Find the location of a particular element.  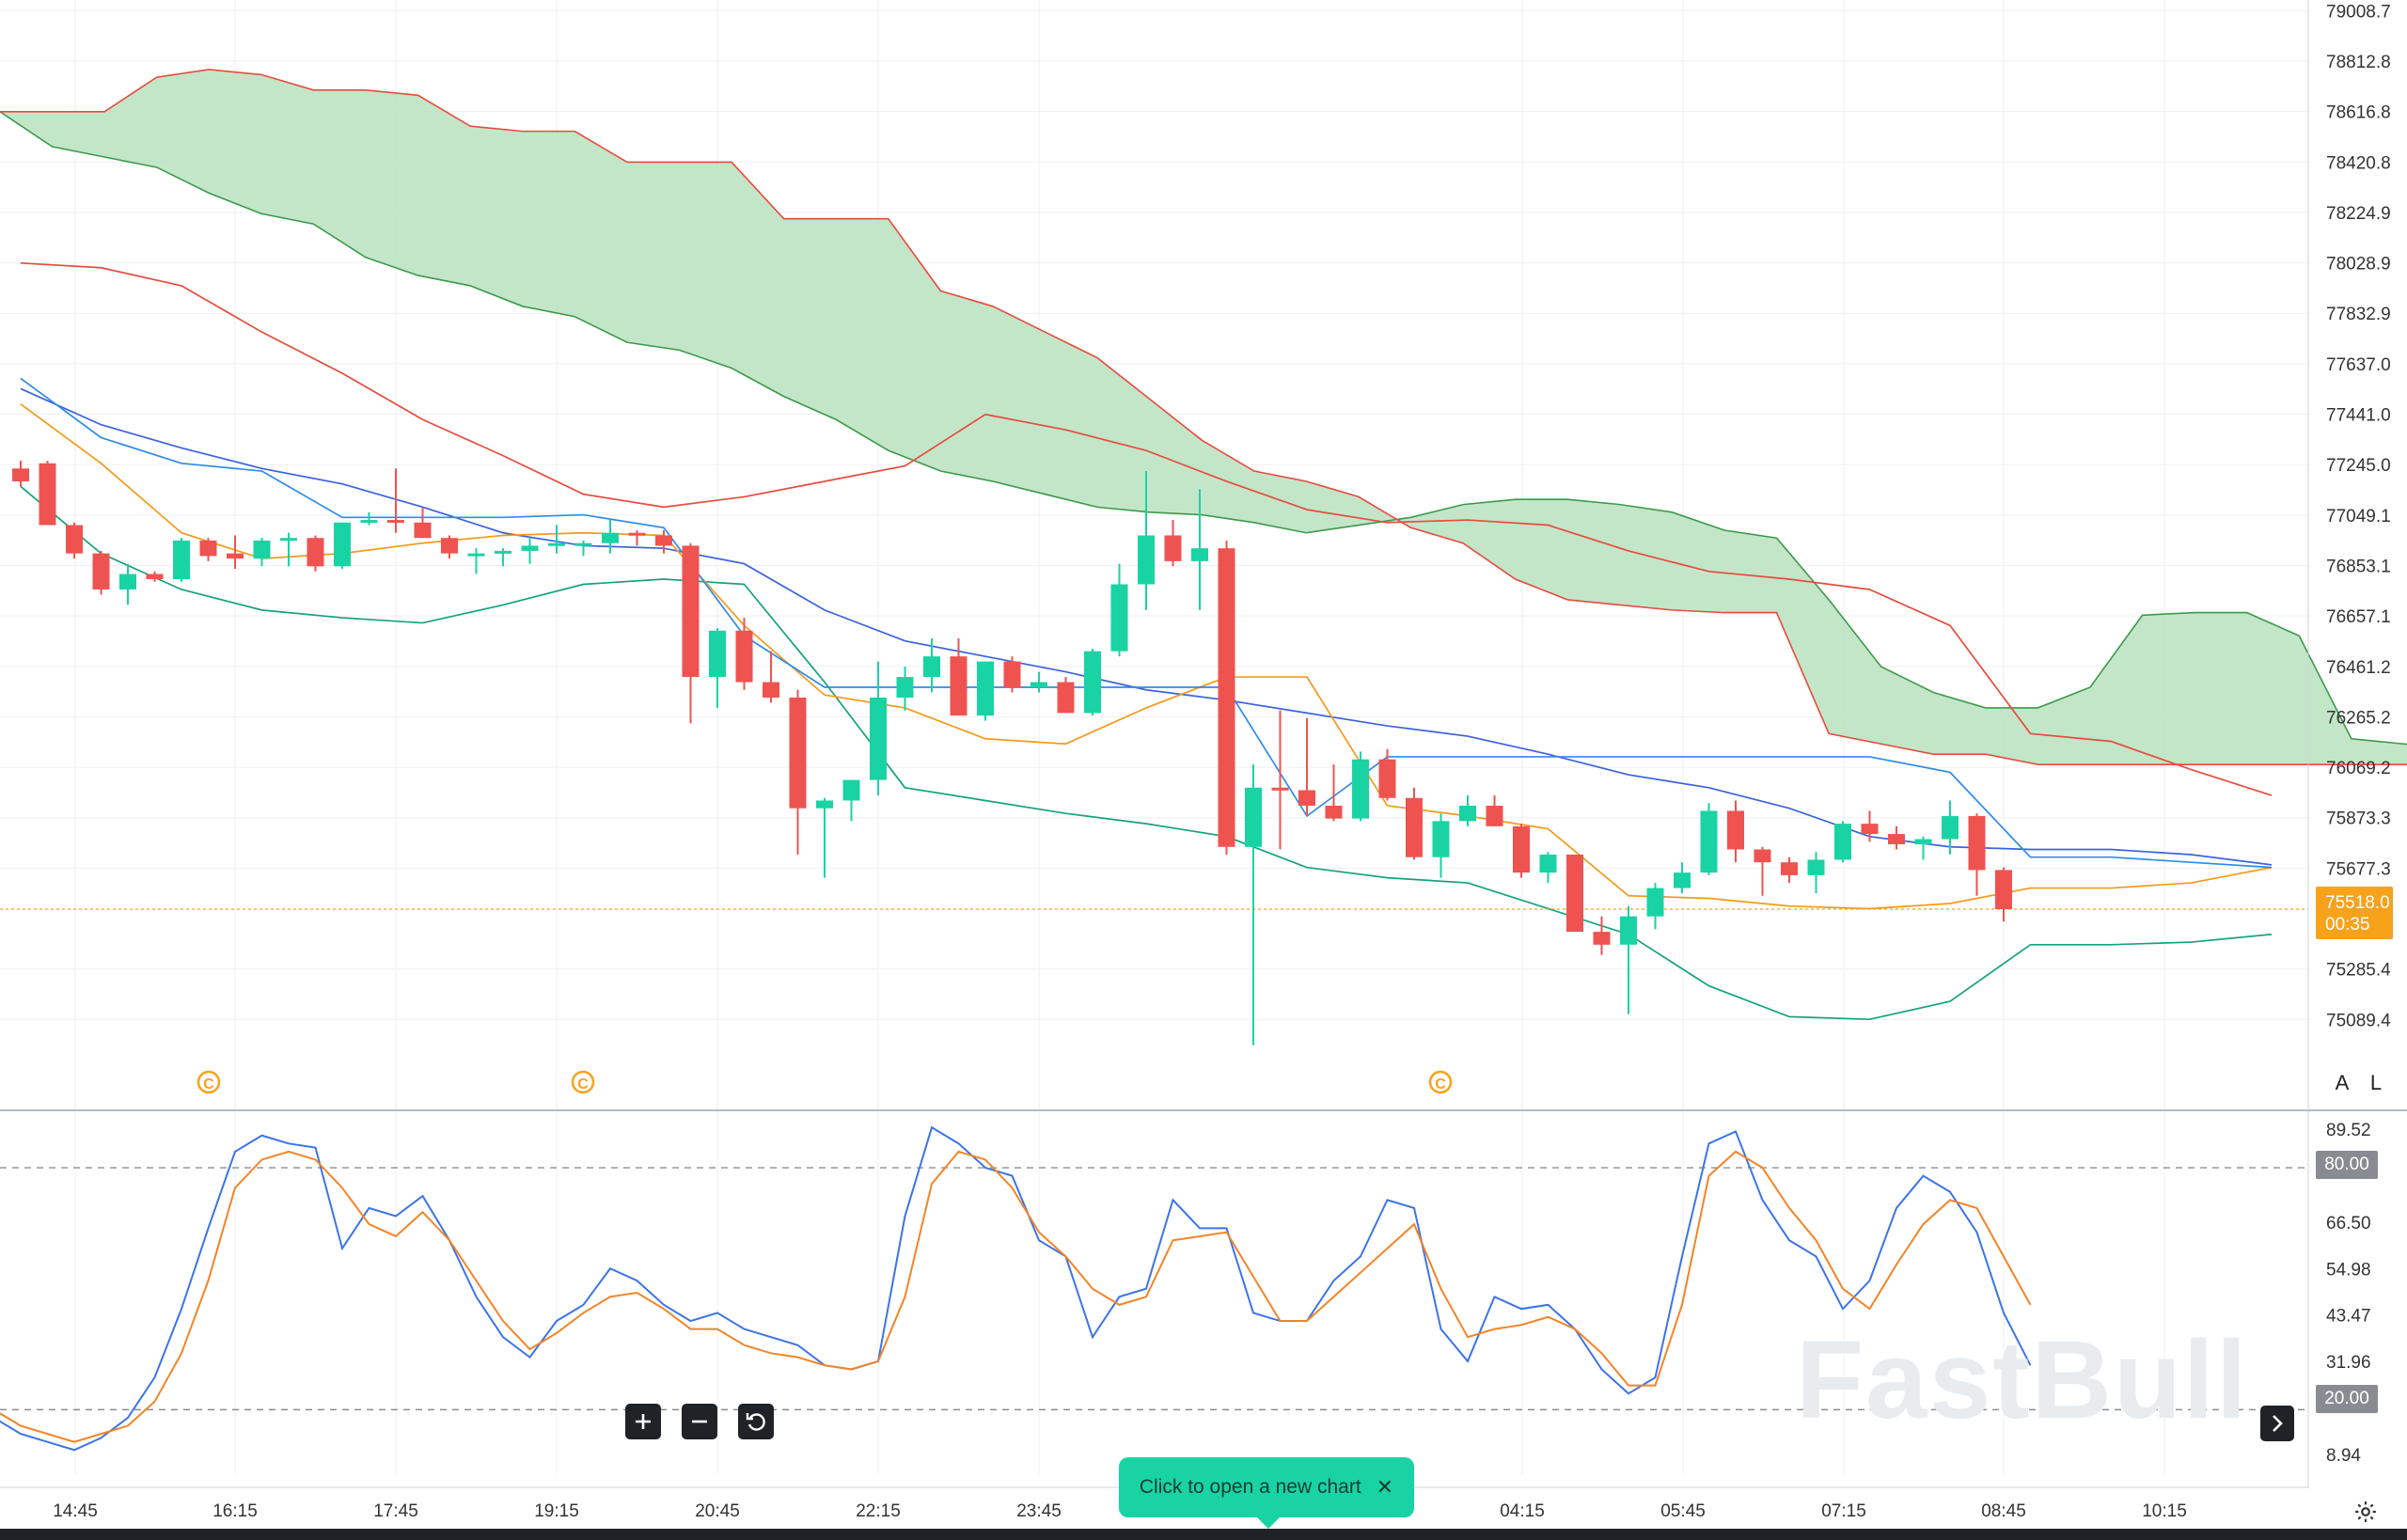

y-tick-label: 78812.8 is located at coordinates (2358, 63).